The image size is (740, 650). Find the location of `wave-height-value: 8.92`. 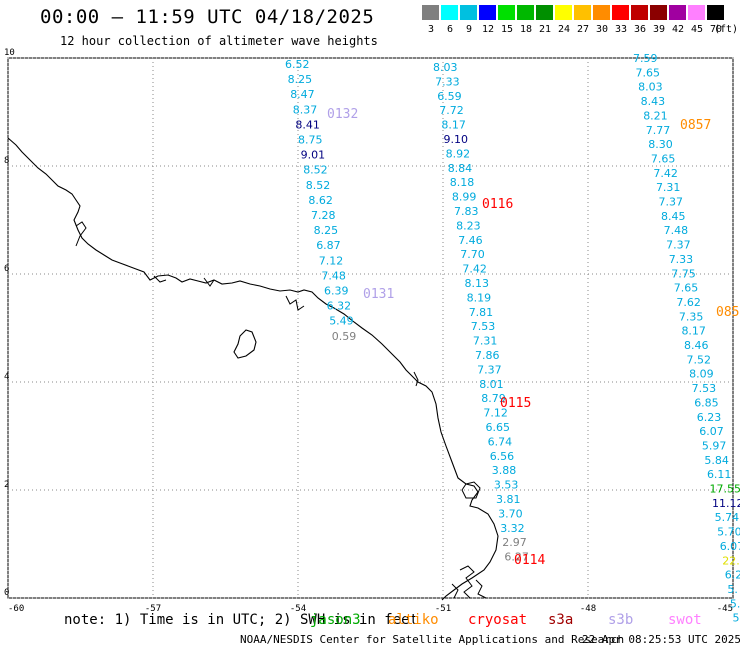

wave-height-value: 8.92 is located at coordinates (458, 153).